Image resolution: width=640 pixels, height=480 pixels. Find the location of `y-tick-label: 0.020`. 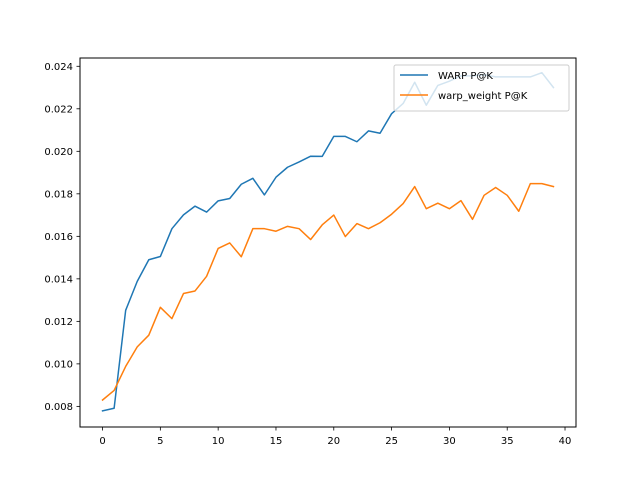

y-tick-label: 0.020 is located at coordinates (58, 152).